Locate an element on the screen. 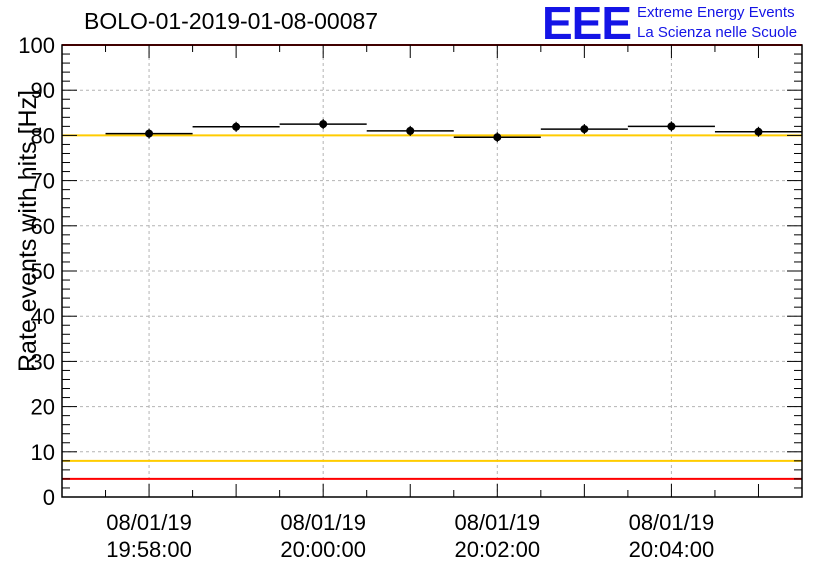 This screenshot has height=572, width=836. y-tick-label: 30 is located at coordinates (43, 361).